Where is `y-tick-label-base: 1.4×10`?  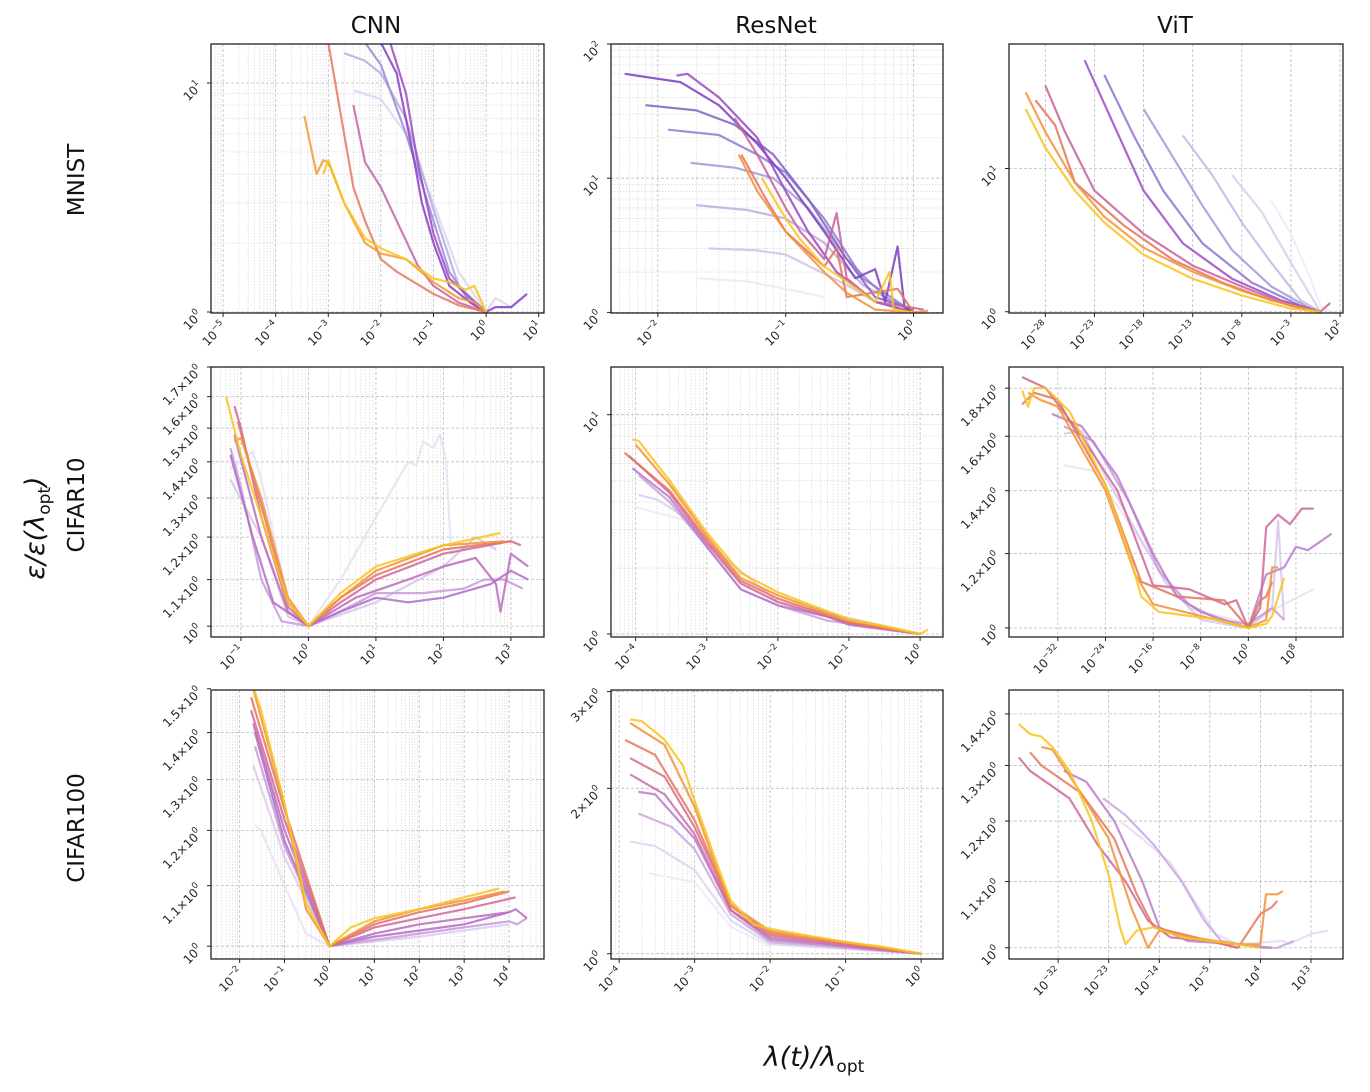
y-tick-label-base: 1.4×10 is located at coordinates (978, 511).